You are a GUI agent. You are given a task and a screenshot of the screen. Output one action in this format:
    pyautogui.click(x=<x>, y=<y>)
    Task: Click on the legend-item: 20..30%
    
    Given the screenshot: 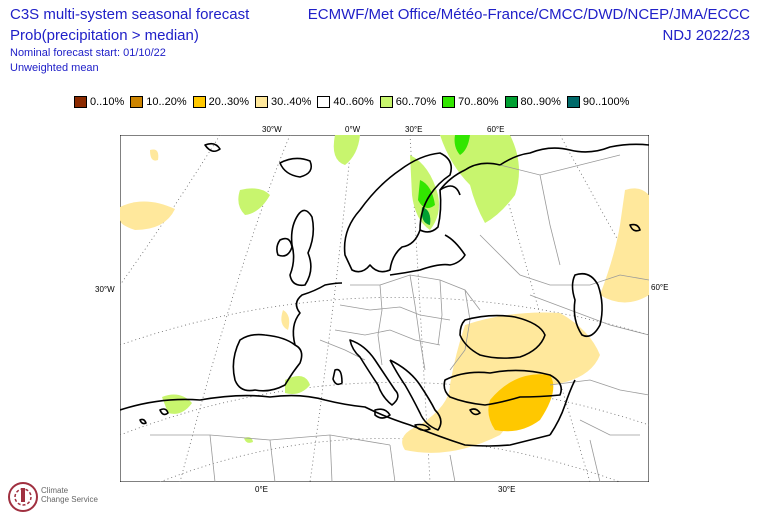 What is the action you would take?
    pyautogui.click(x=220, y=102)
    